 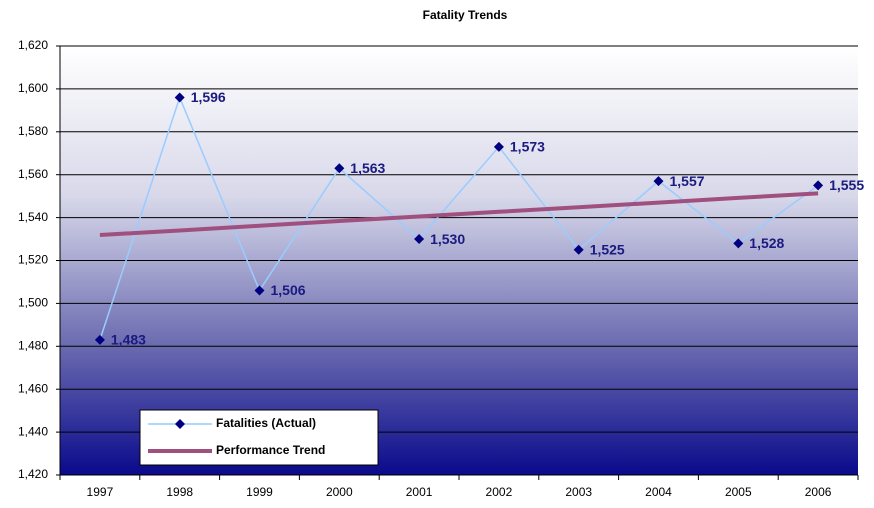 What do you see at coordinates (180, 424) in the screenshot?
I see `legend-marker` at bounding box center [180, 424].